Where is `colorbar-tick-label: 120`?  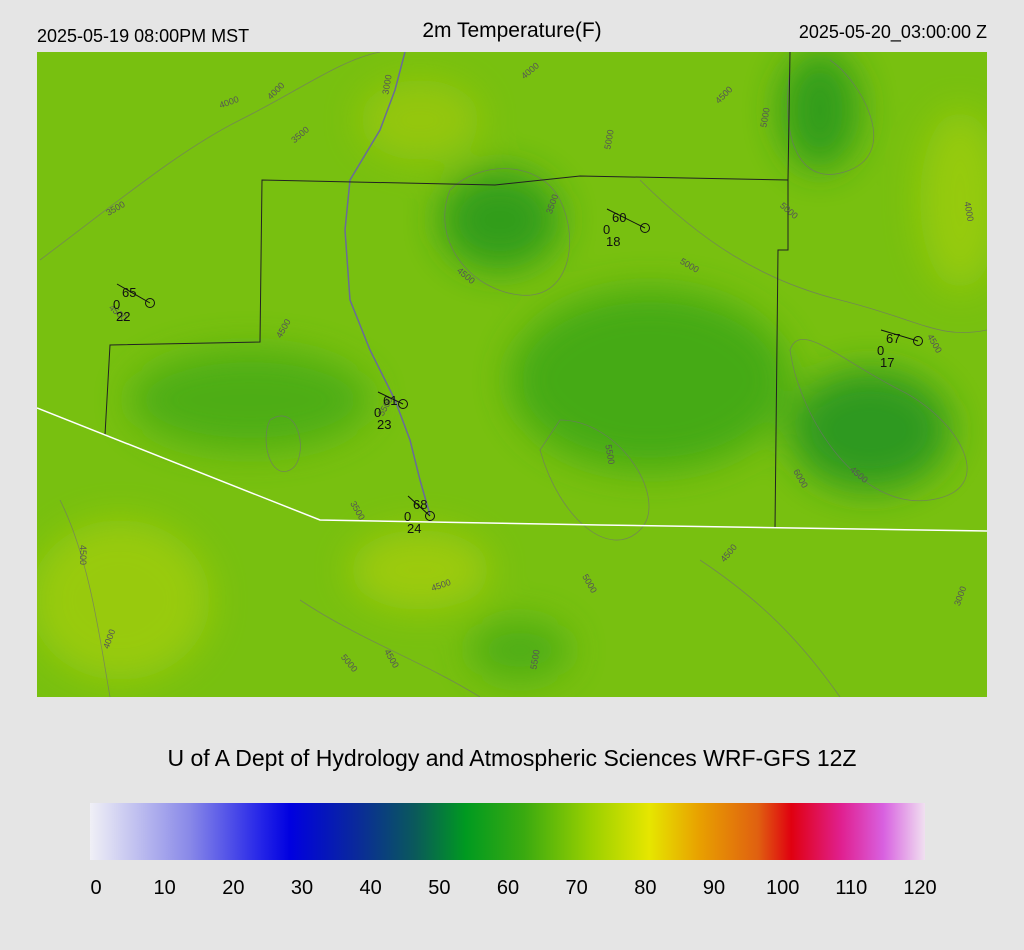
colorbar-tick-label: 120 is located at coordinates (919, 888).